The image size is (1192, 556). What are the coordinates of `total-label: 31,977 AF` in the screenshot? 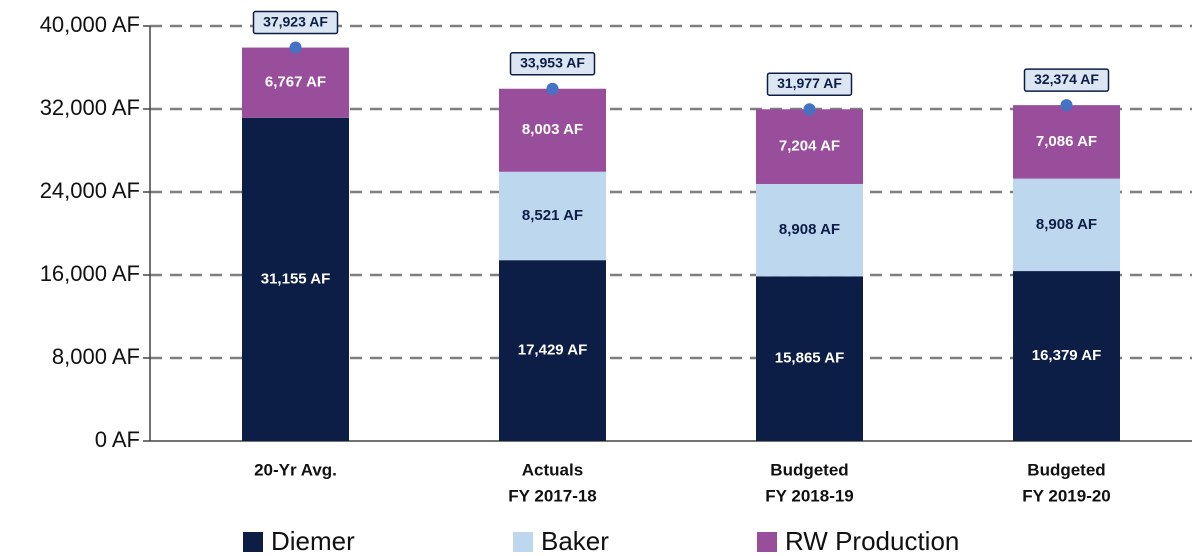 It's located at (809, 83).